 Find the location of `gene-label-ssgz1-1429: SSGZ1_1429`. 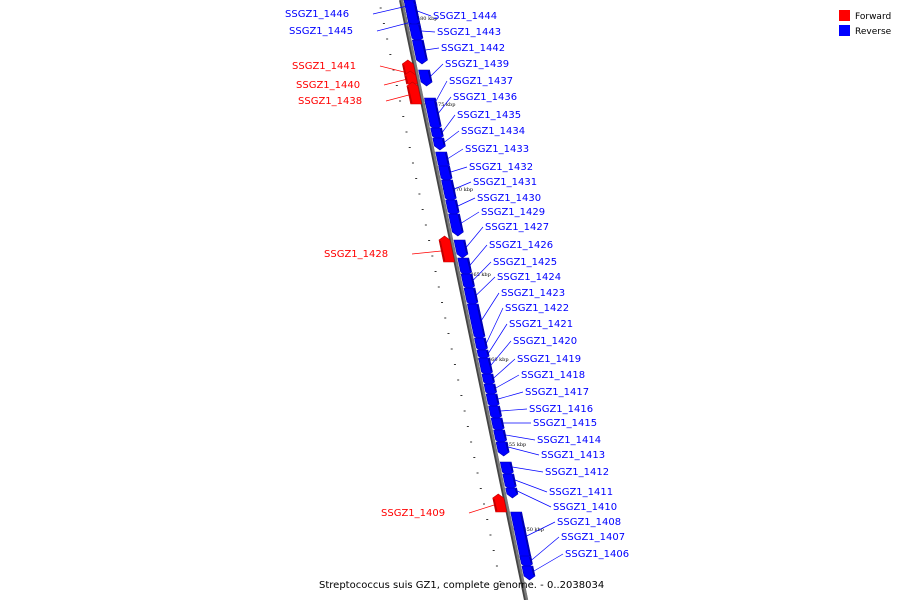

gene-label-ssgz1-1429: SSGZ1_1429 is located at coordinates (513, 212).